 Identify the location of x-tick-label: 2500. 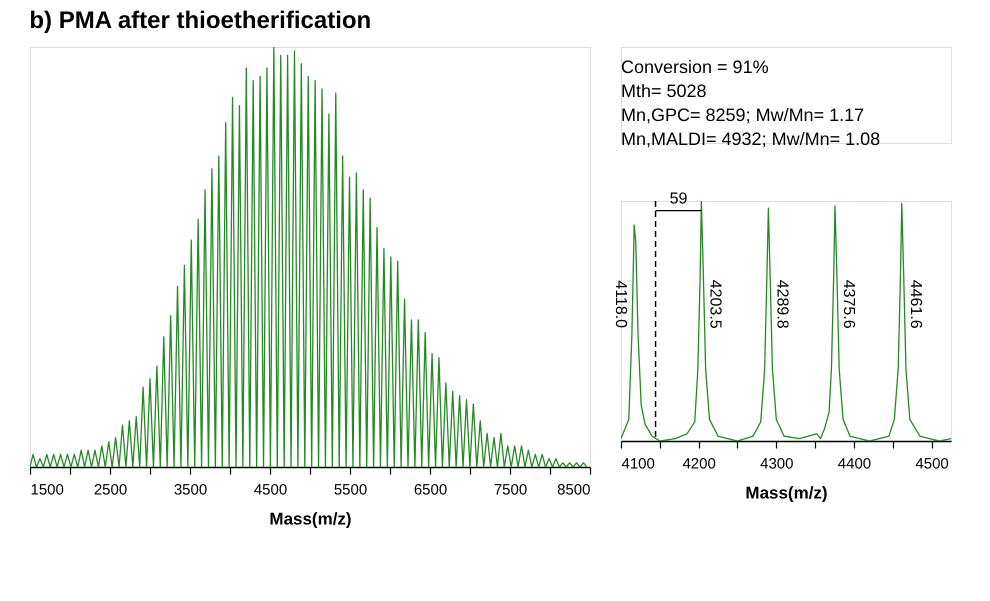
(111, 490).